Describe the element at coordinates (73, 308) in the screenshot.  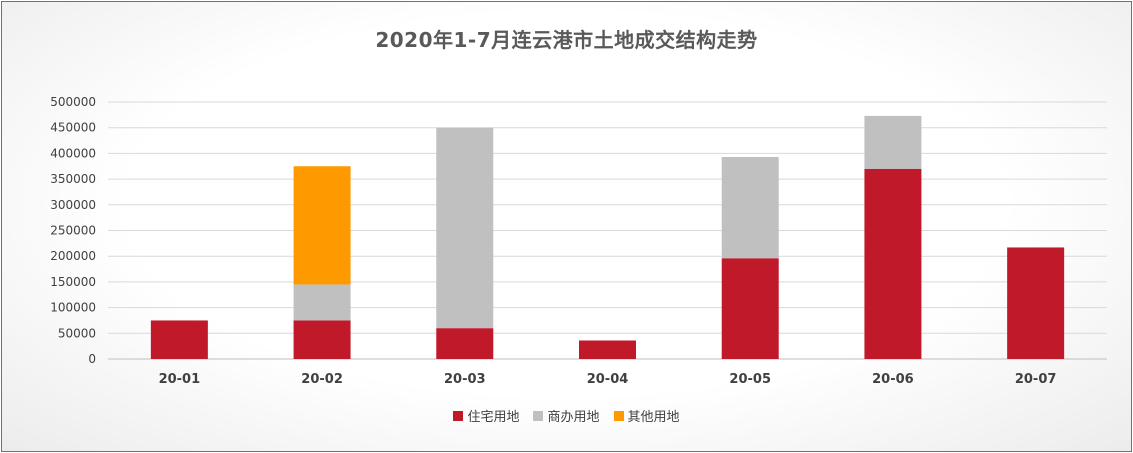
I see `y-tick-label: 100000` at that location.